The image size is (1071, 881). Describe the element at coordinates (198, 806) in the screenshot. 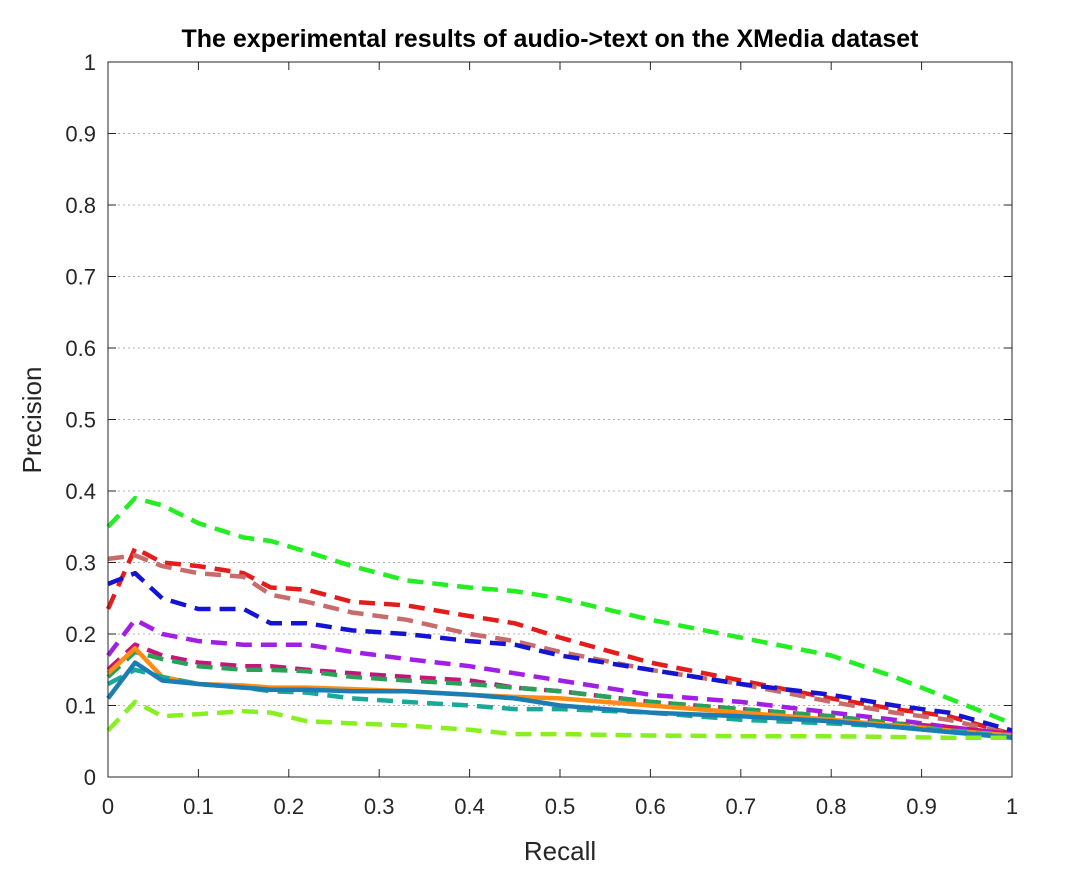

I see `x-tick-label: 0.1` at that location.